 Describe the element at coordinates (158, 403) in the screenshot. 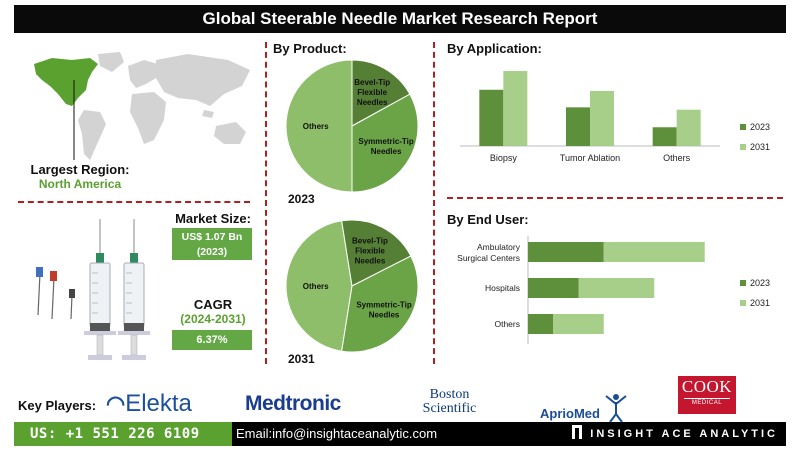

I see `elekta-name: Elekta` at that location.